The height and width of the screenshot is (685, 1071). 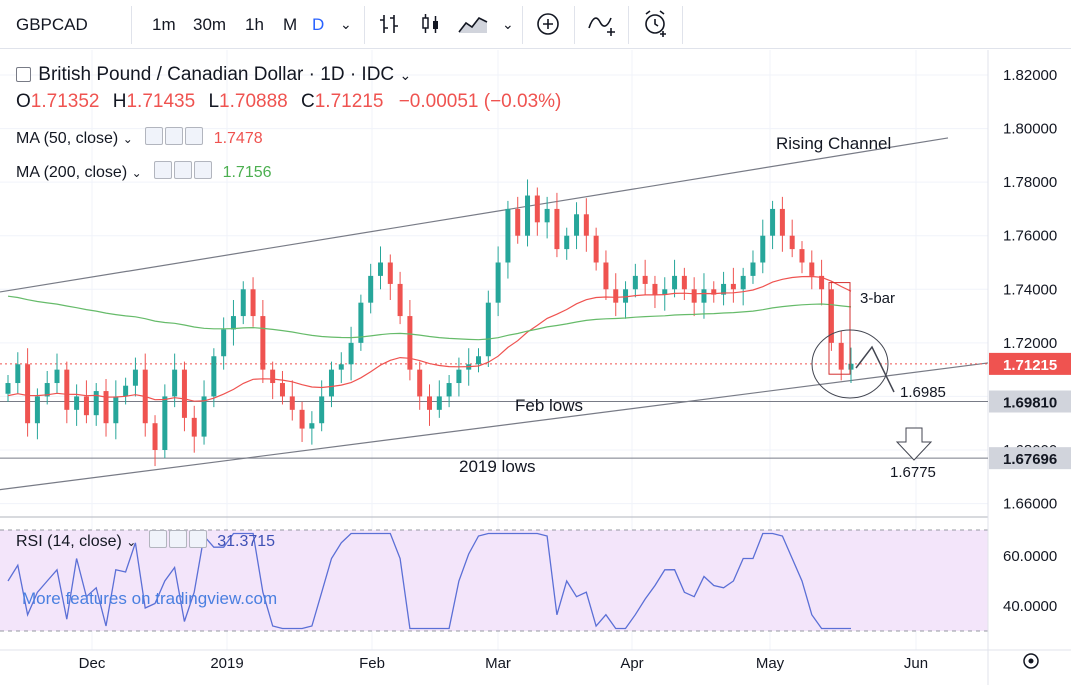 What do you see at coordinates (631, 663) in the screenshot?
I see `time-tick-label: Apr` at bounding box center [631, 663].